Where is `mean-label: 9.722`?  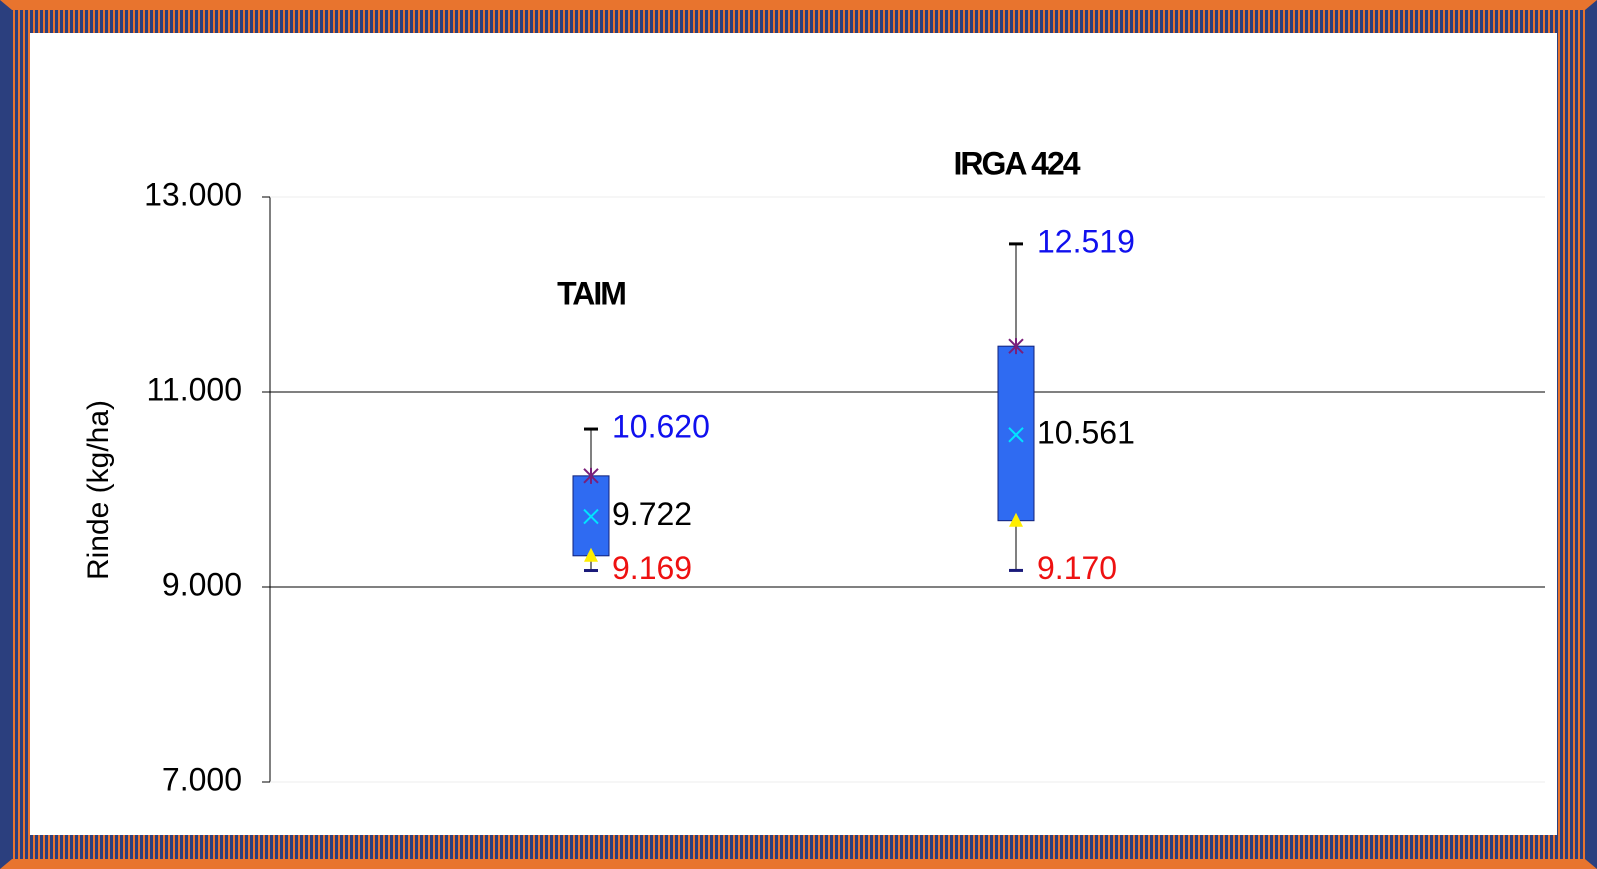
mean-label: 9.722 is located at coordinates (652, 514).